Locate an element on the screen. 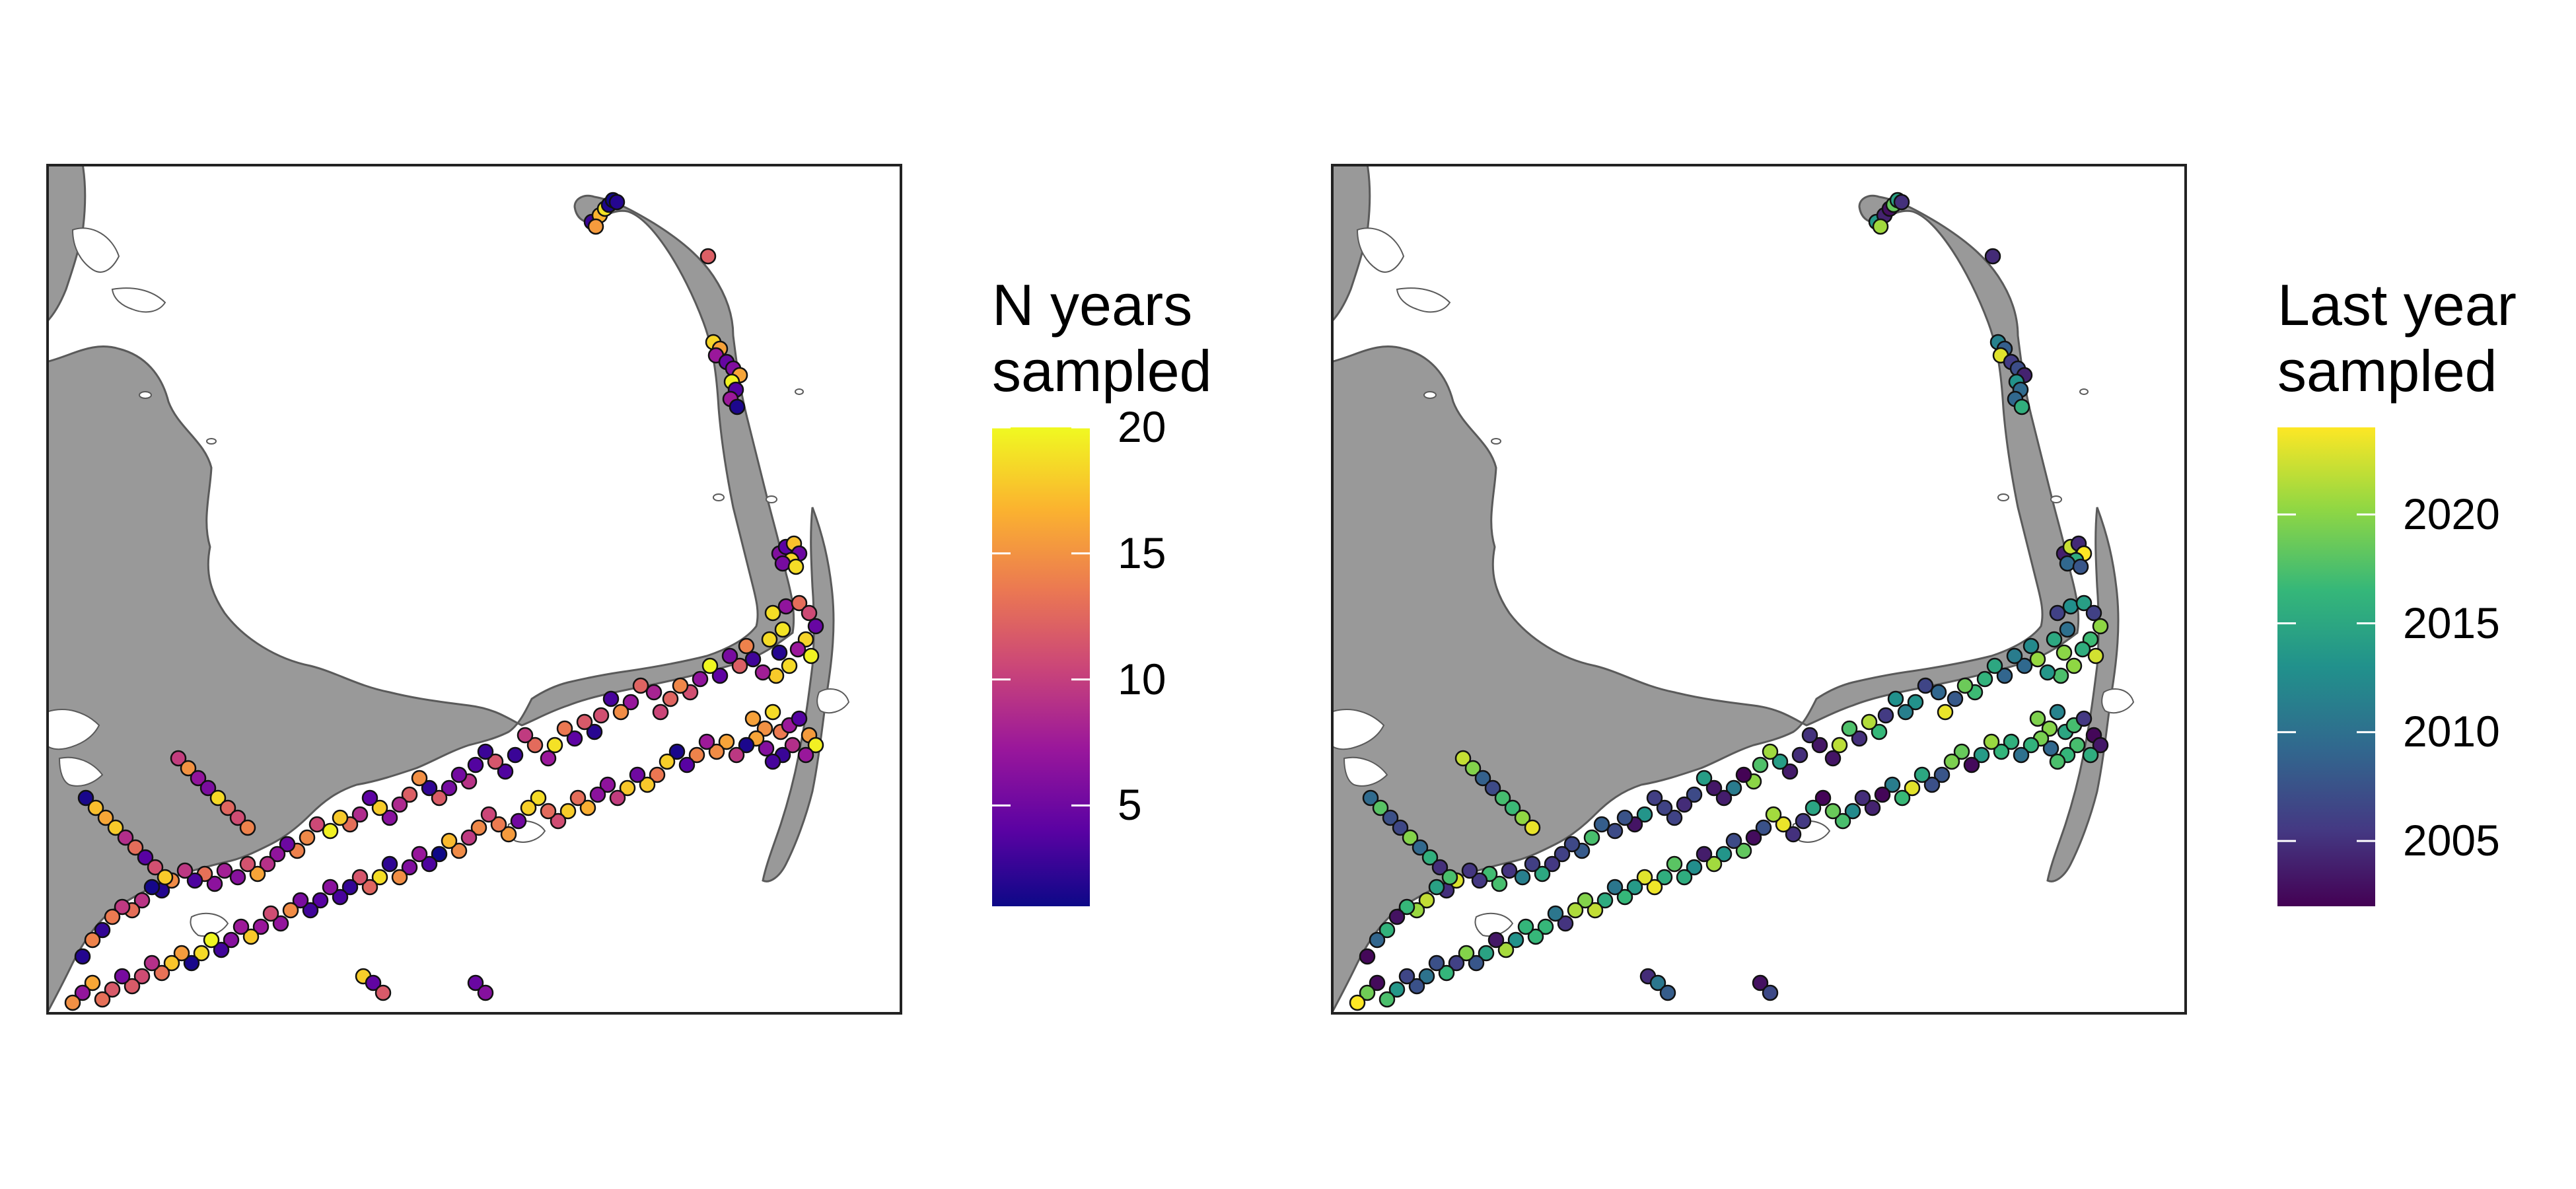  legend-title-line-2: sampled is located at coordinates (2387, 371).